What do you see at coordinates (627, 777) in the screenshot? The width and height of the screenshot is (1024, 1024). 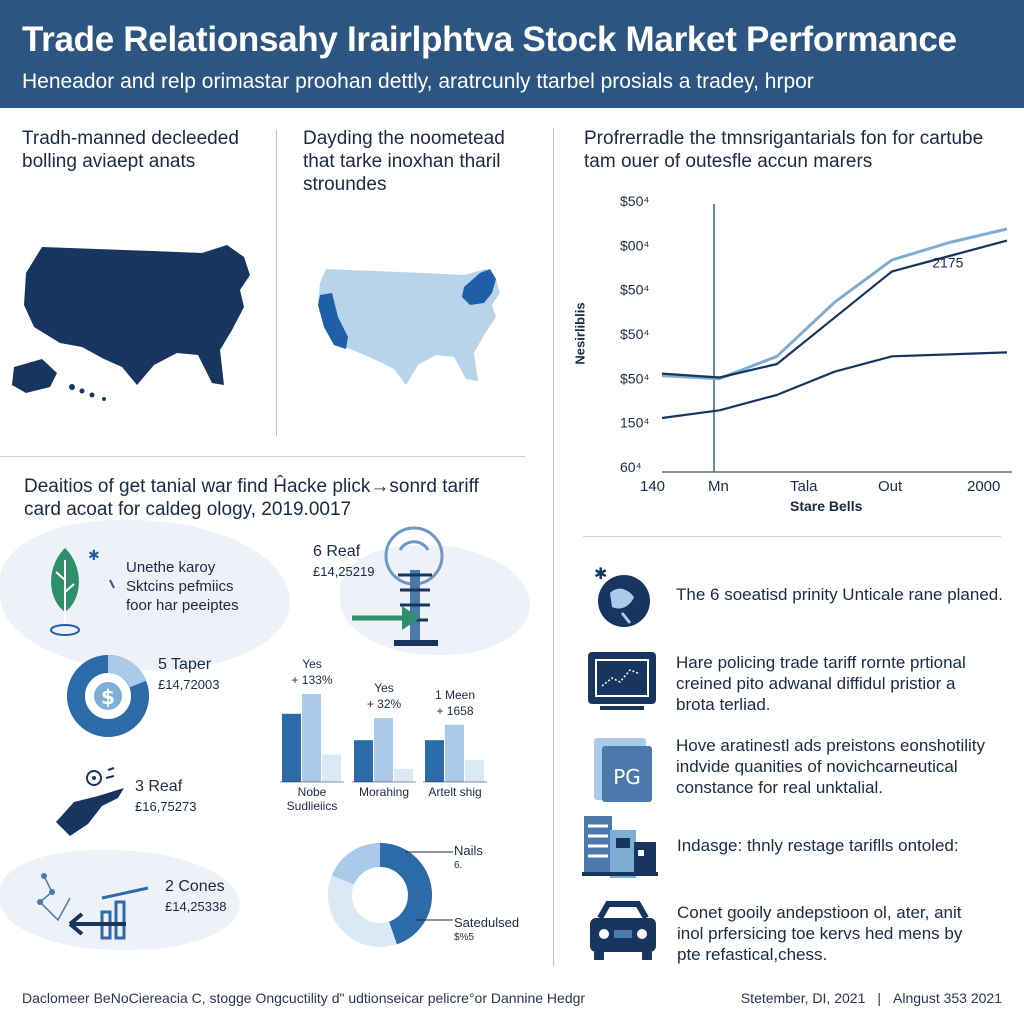 I see `svg-text: PG` at bounding box center [627, 777].